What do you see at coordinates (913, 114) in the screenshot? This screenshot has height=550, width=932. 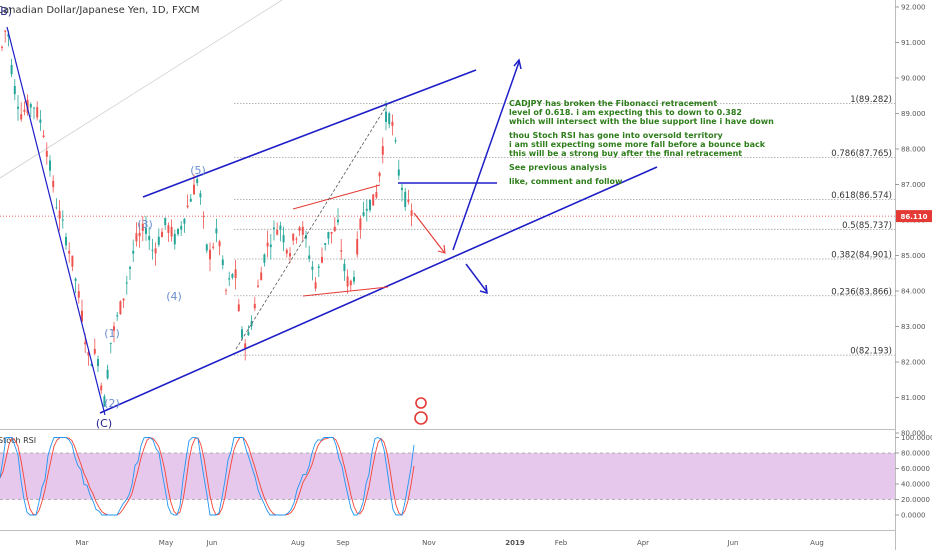 I see `price-tick-label: 89.000` at bounding box center [913, 114].